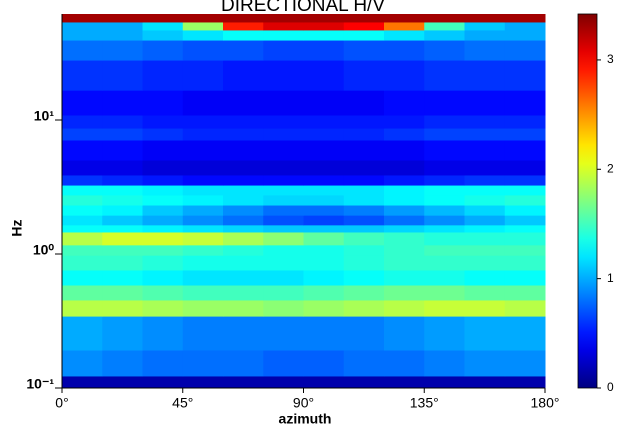 This screenshot has height=432, width=625. What do you see at coordinates (610, 59) in the screenshot?
I see `colorbar-tick-label: 3` at bounding box center [610, 59].